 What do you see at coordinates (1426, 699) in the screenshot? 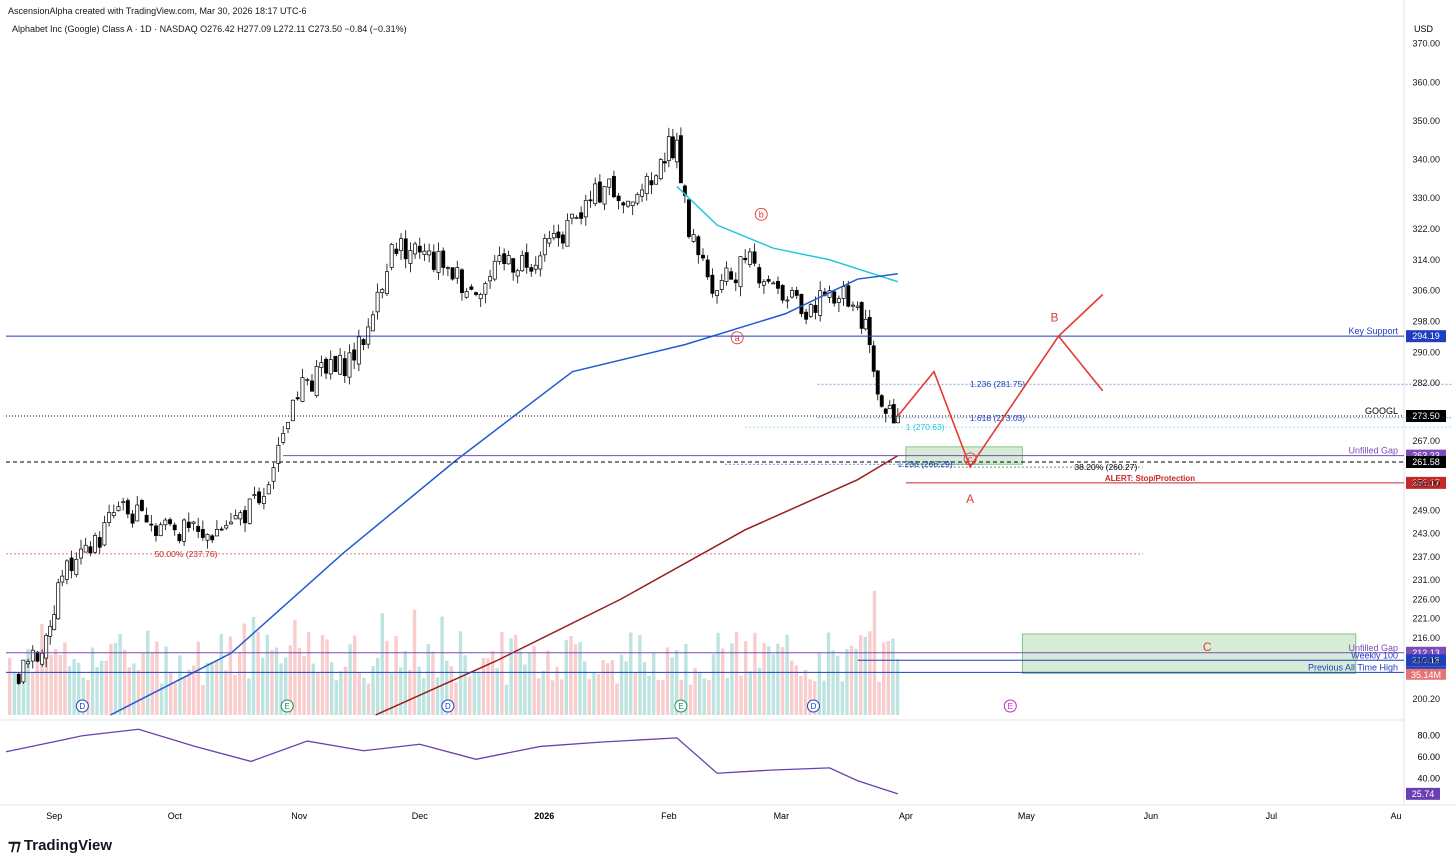
I see `price-axis-tick: 200.20` at bounding box center [1426, 699].